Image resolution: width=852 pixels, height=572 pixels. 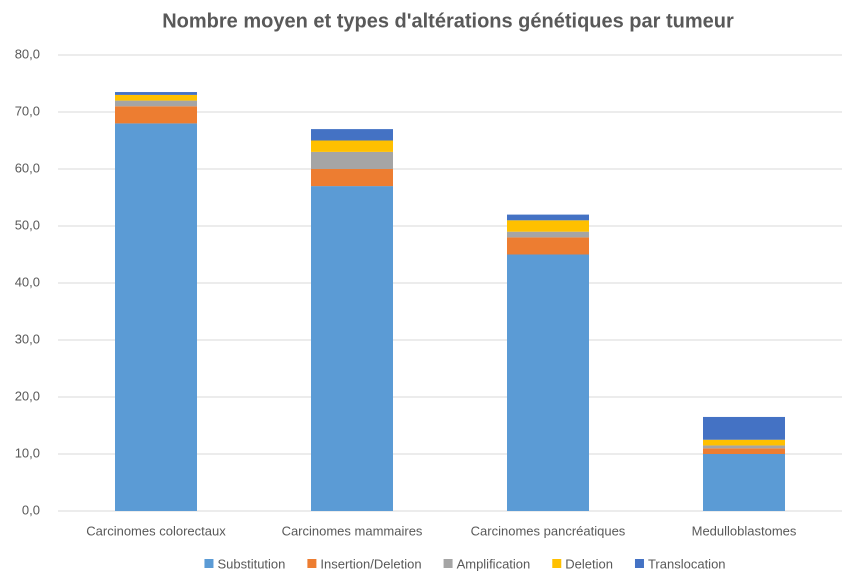 What do you see at coordinates (494, 563) in the screenshot?
I see `legend-label: Amplification` at bounding box center [494, 563].